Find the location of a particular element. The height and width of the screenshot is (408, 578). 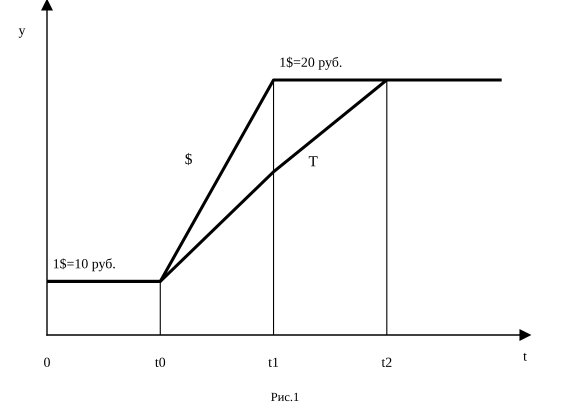

y-axis-title: y is located at coordinates (22, 33).